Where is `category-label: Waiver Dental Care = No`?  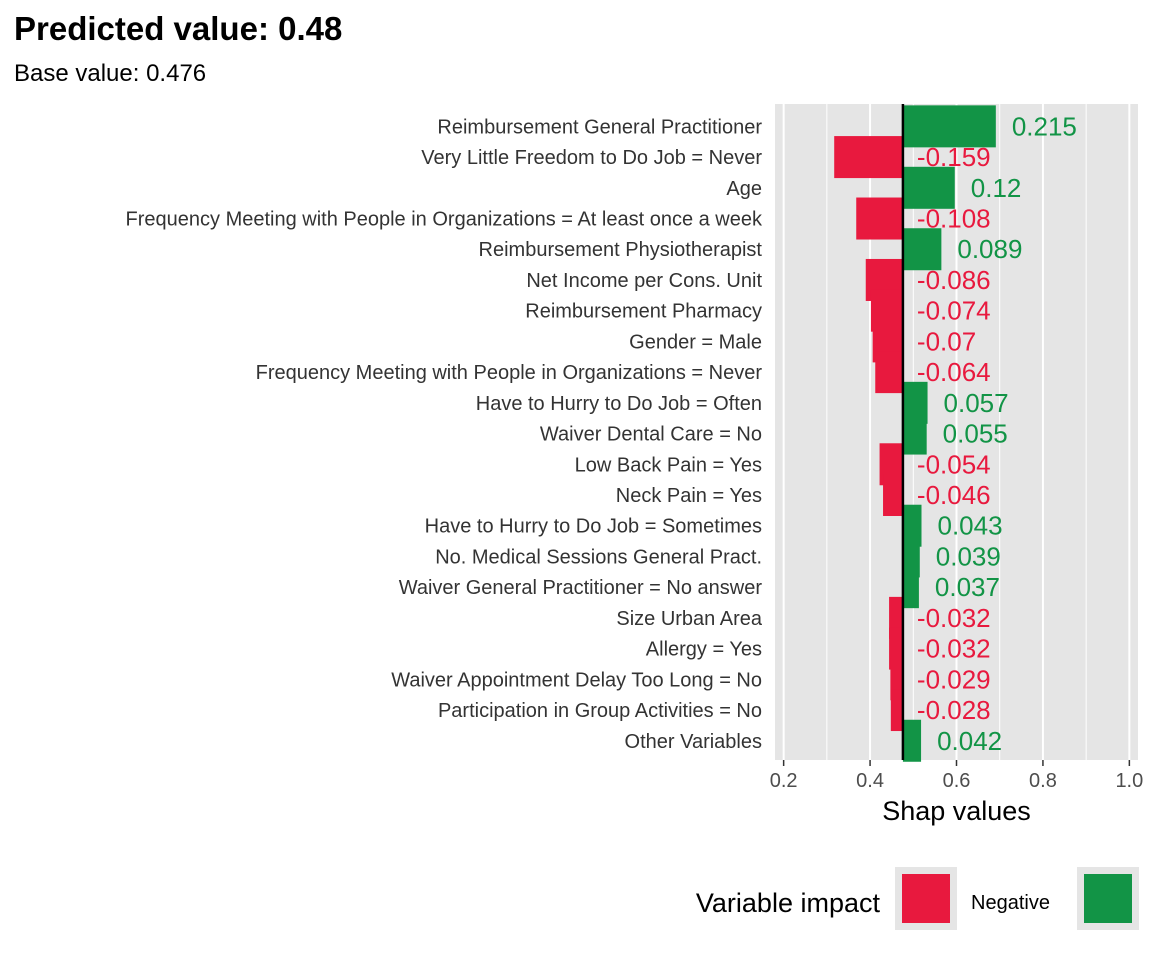
category-label: Waiver Dental Care = No is located at coordinates (651, 435).